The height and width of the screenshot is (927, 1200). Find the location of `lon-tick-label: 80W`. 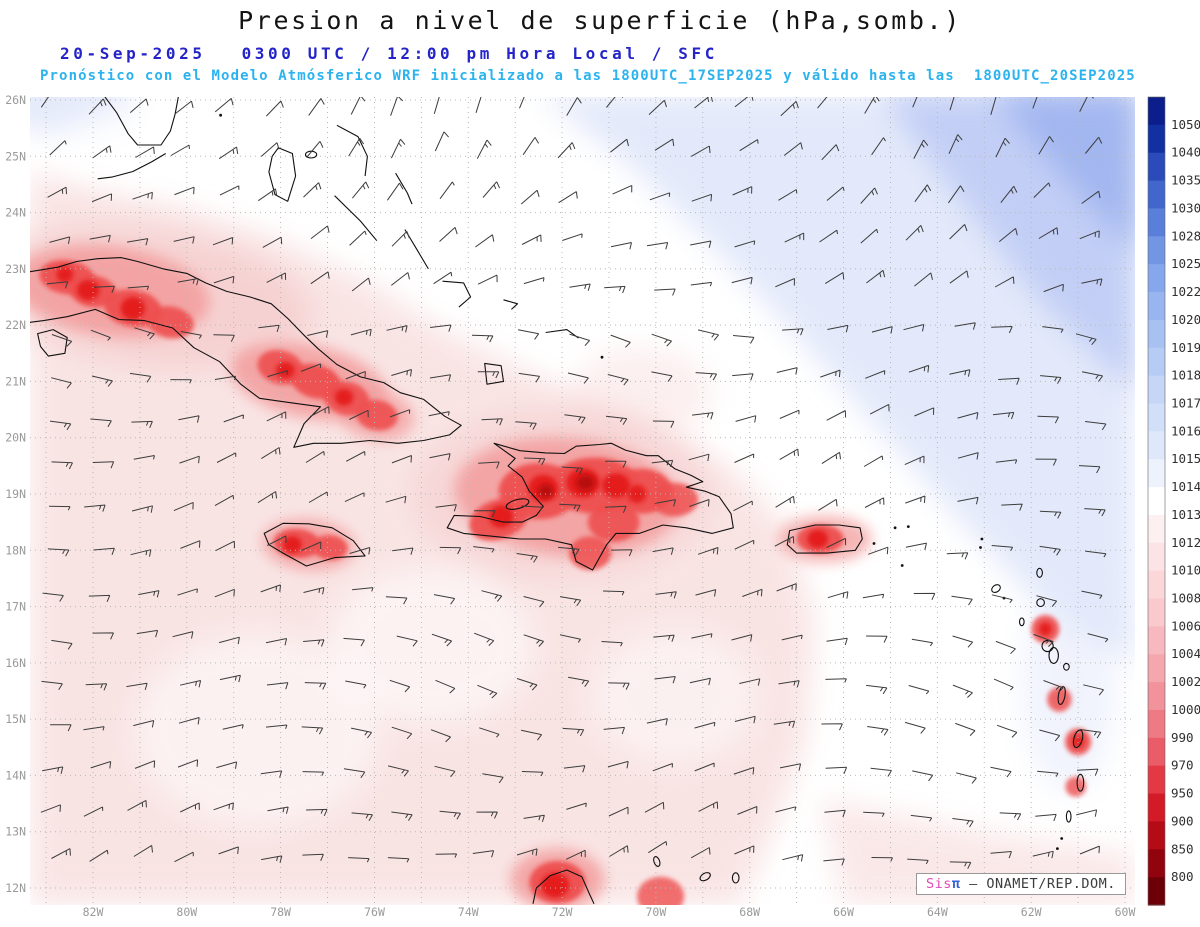

lon-tick-label: 80W is located at coordinates (186, 912).